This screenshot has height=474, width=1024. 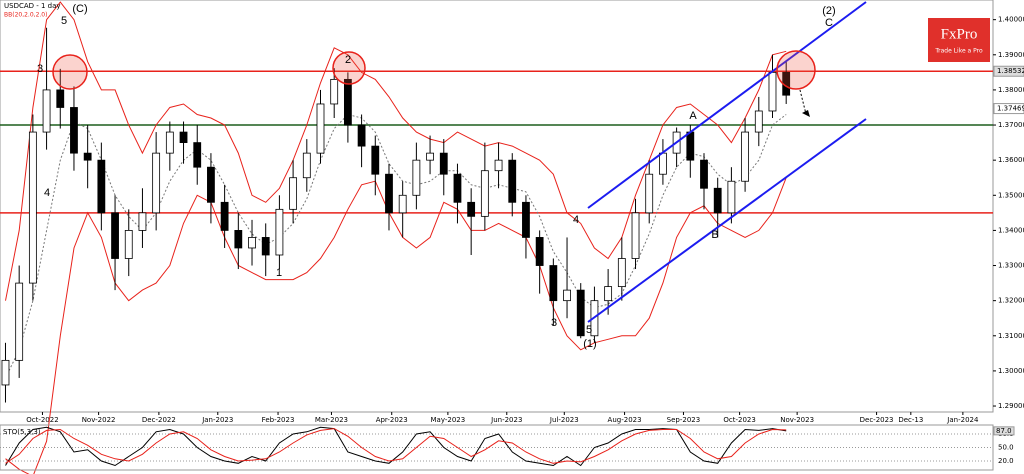 I want to click on y-tick-label: 1.33000, so click(x=1011, y=266).